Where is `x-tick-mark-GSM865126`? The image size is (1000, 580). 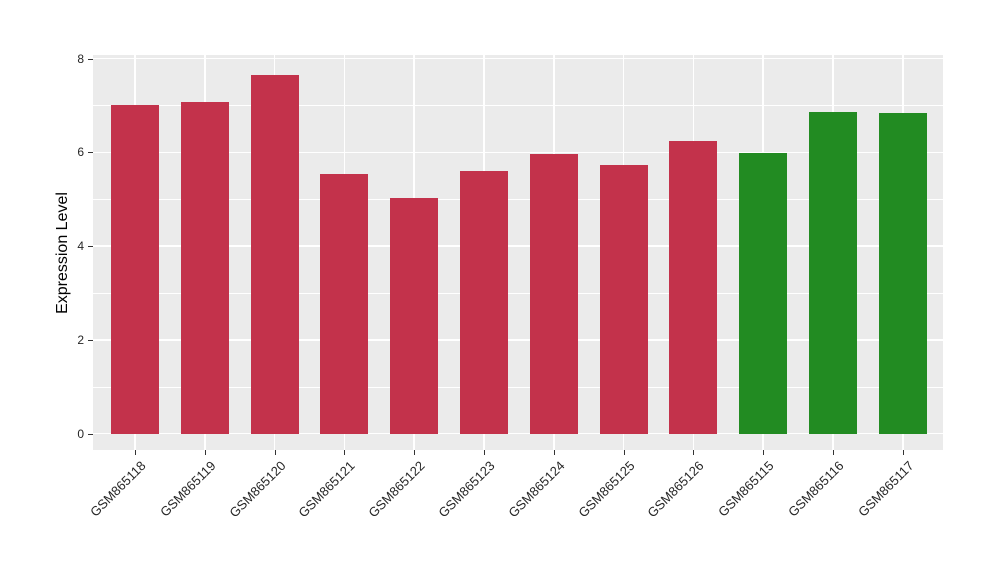
x-tick-mark-GSM865126 is located at coordinates (694, 452).